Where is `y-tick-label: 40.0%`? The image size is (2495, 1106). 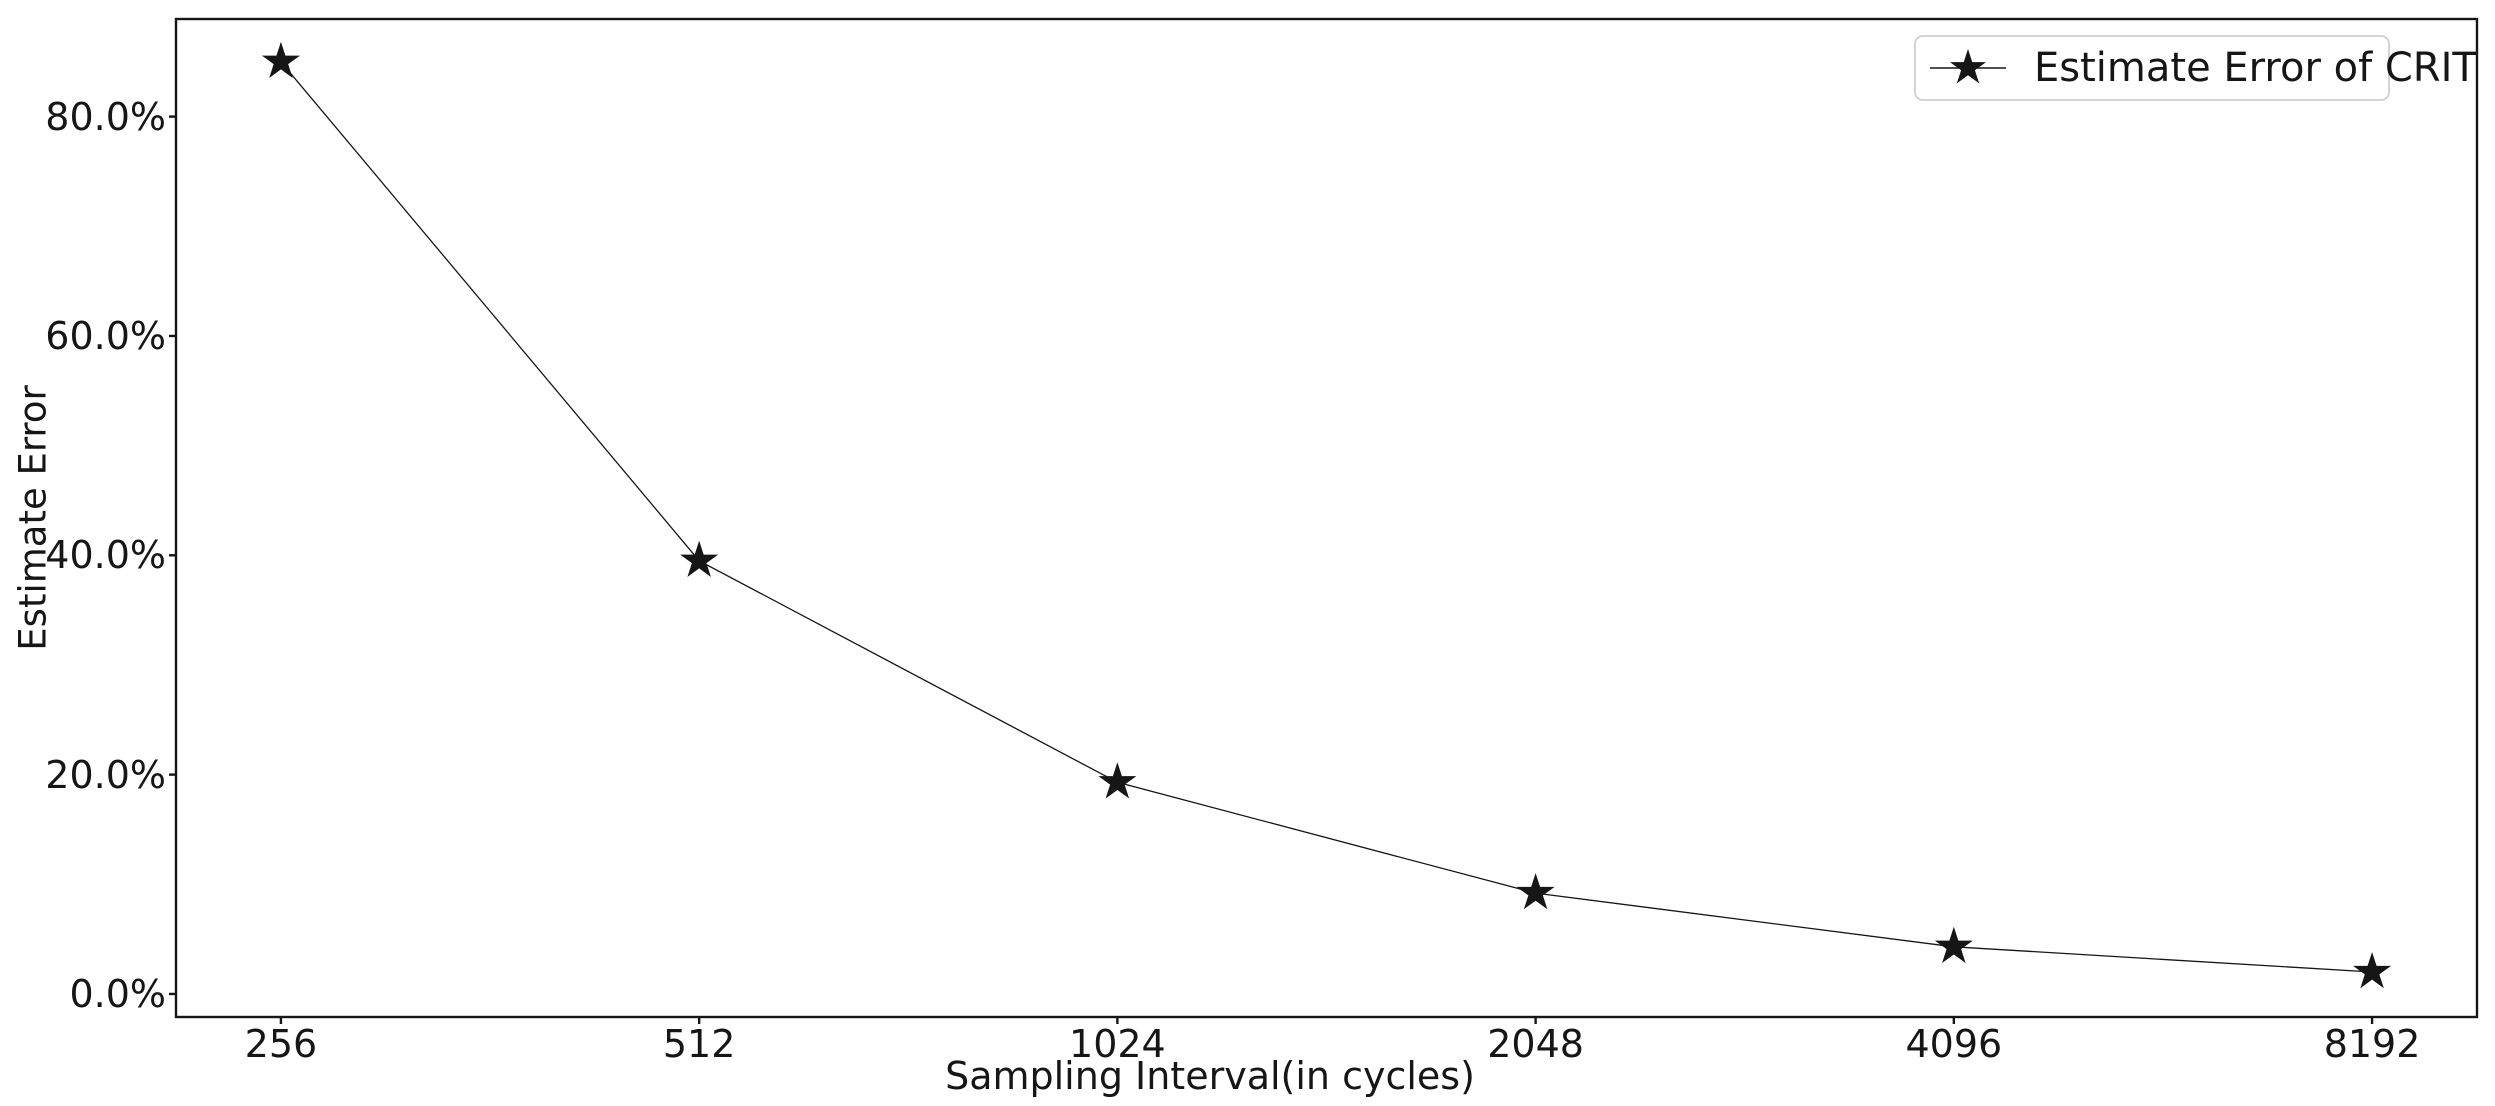 y-tick-label: 40.0% is located at coordinates (105, 555).